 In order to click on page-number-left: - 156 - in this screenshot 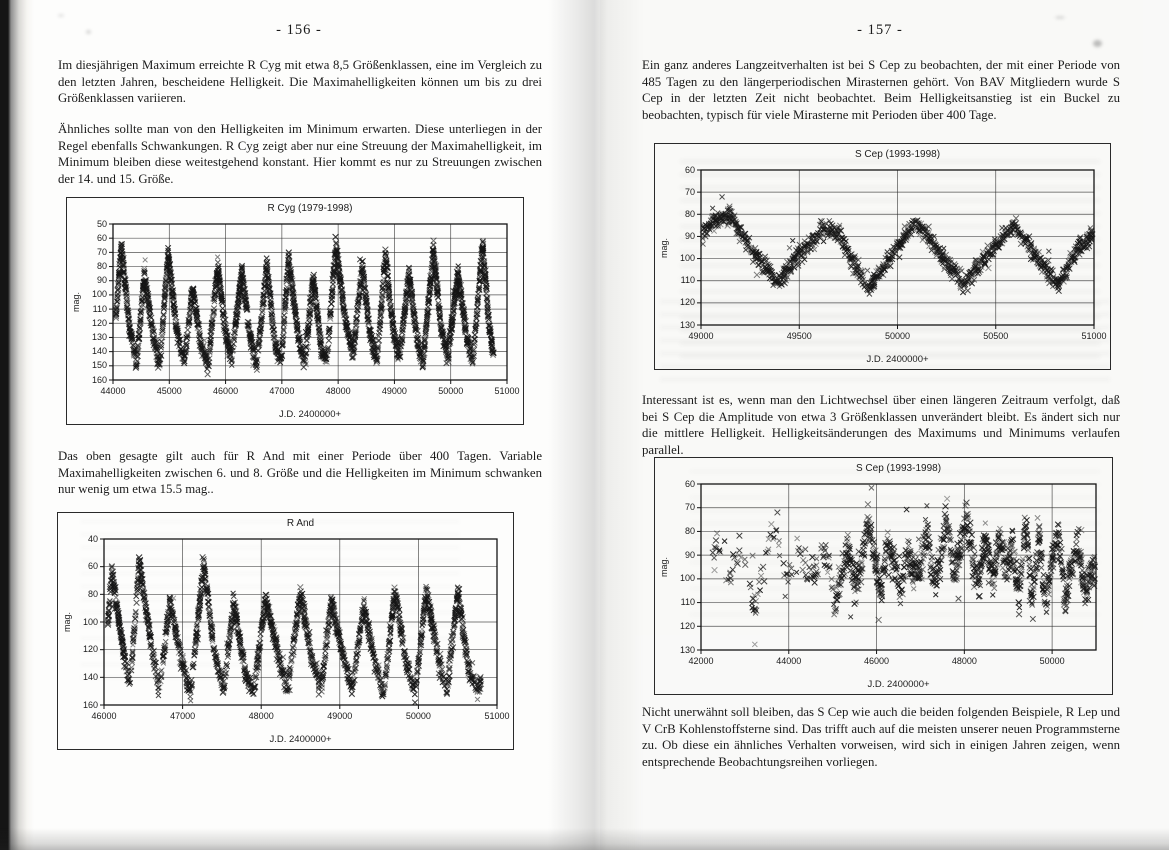, I will do `click(299, 30)`.